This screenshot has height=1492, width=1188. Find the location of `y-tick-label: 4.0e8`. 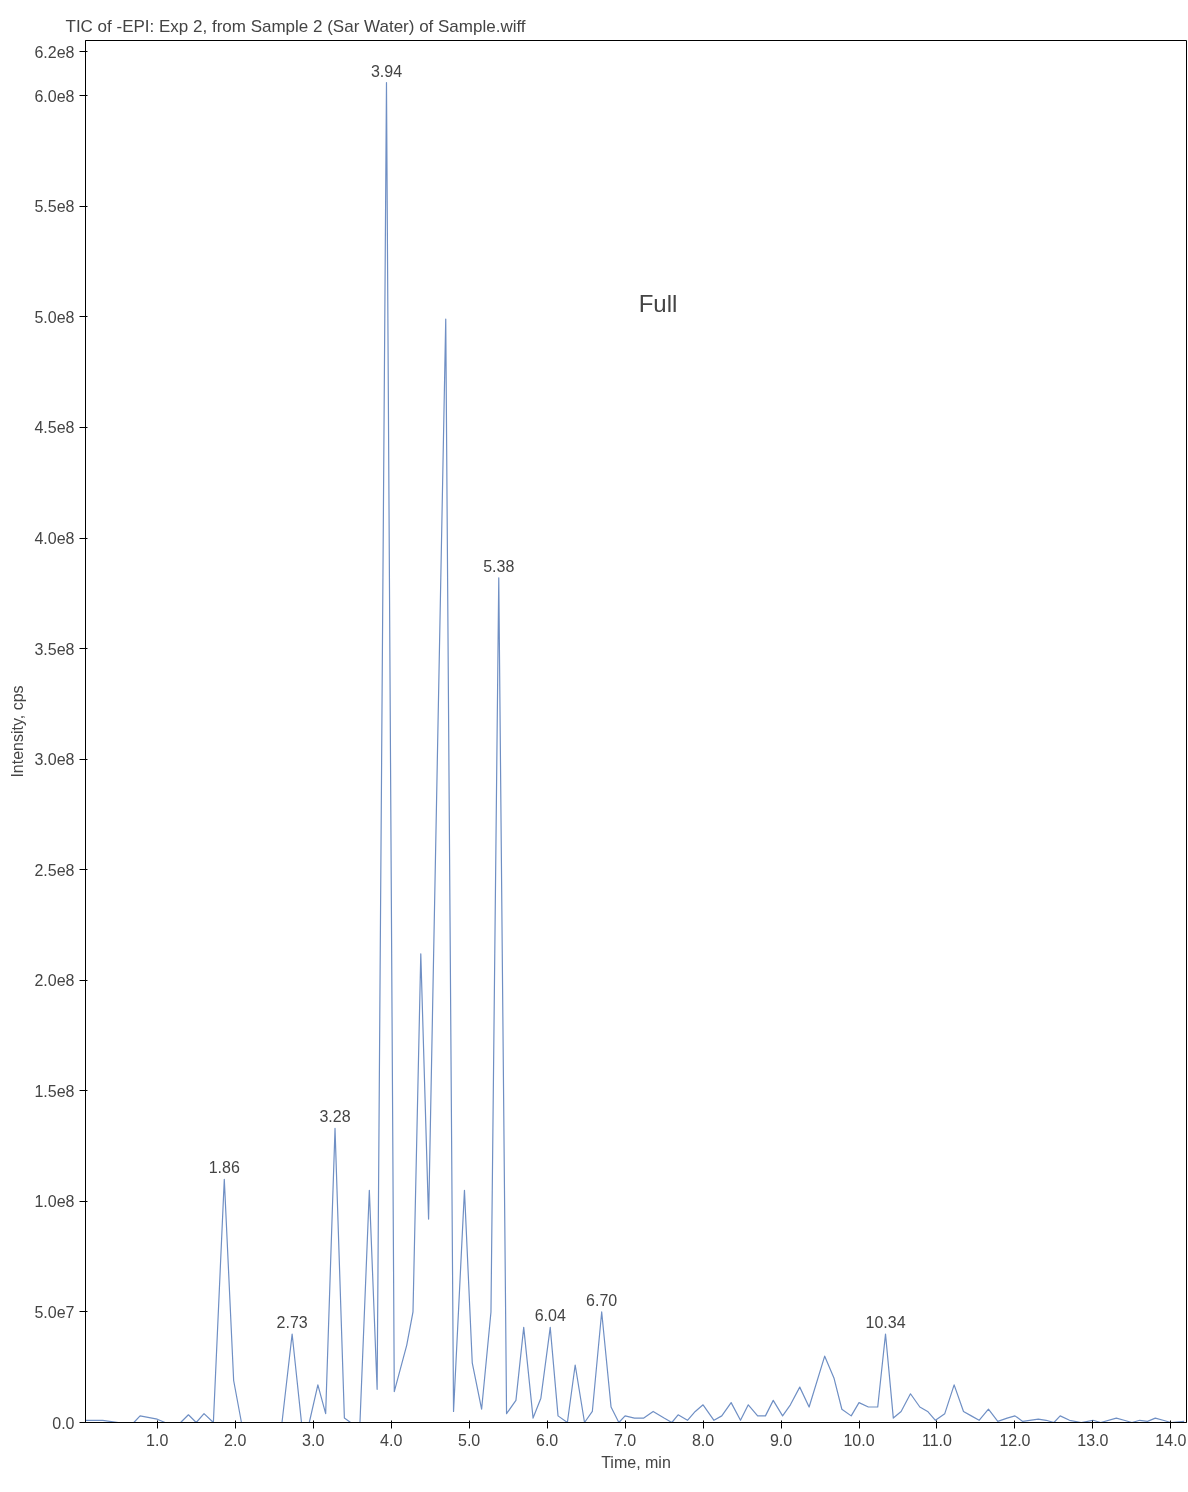

y-tick-label: 4.0e8 is located at coordinates (54, 539).